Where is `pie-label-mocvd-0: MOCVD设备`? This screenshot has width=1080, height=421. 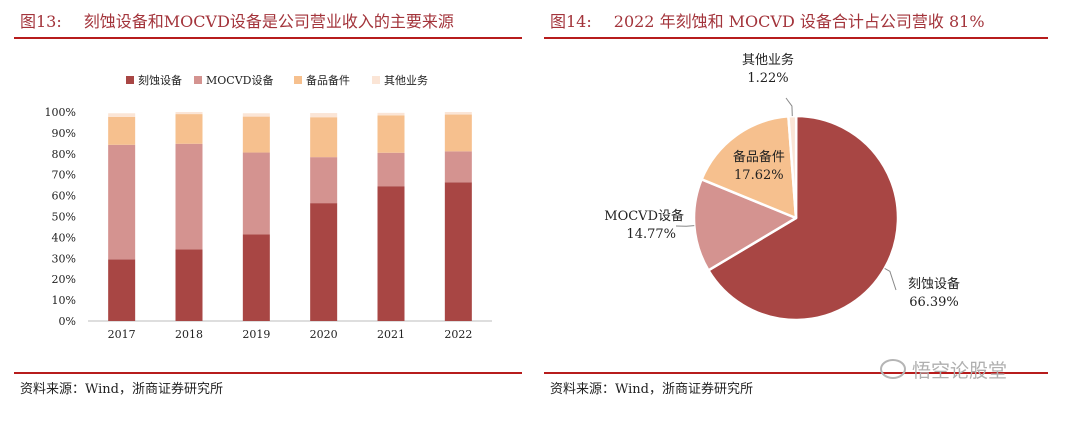 pie-label-mocvd-0: MOCVD设备 is located at coordinates (644, 216).